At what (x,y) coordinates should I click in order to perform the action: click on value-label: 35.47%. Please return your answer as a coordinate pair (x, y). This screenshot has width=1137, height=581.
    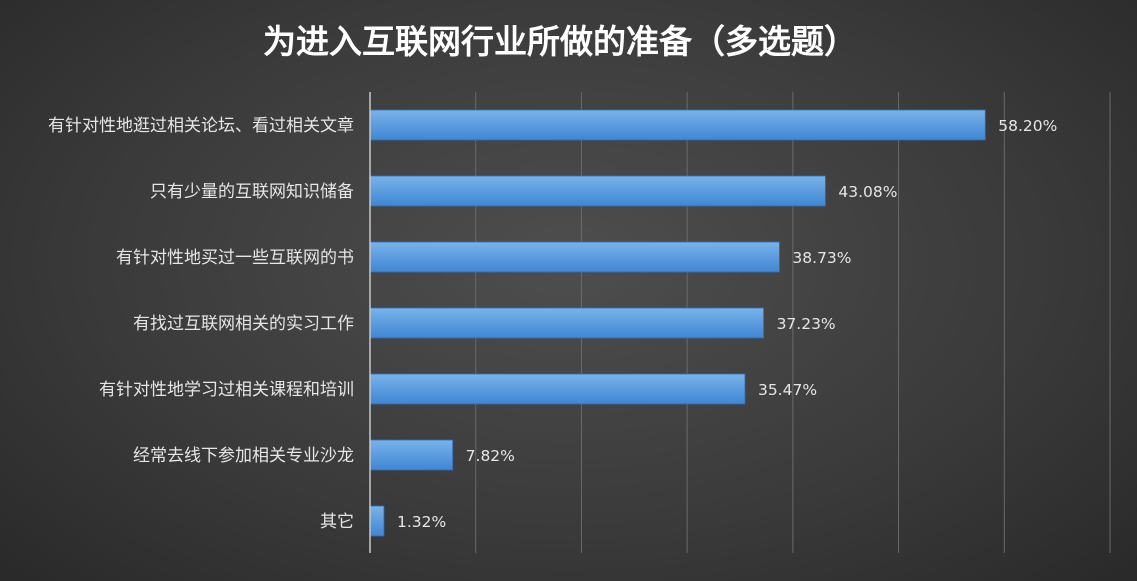
    Looking at the image, I should click on (787, 390).